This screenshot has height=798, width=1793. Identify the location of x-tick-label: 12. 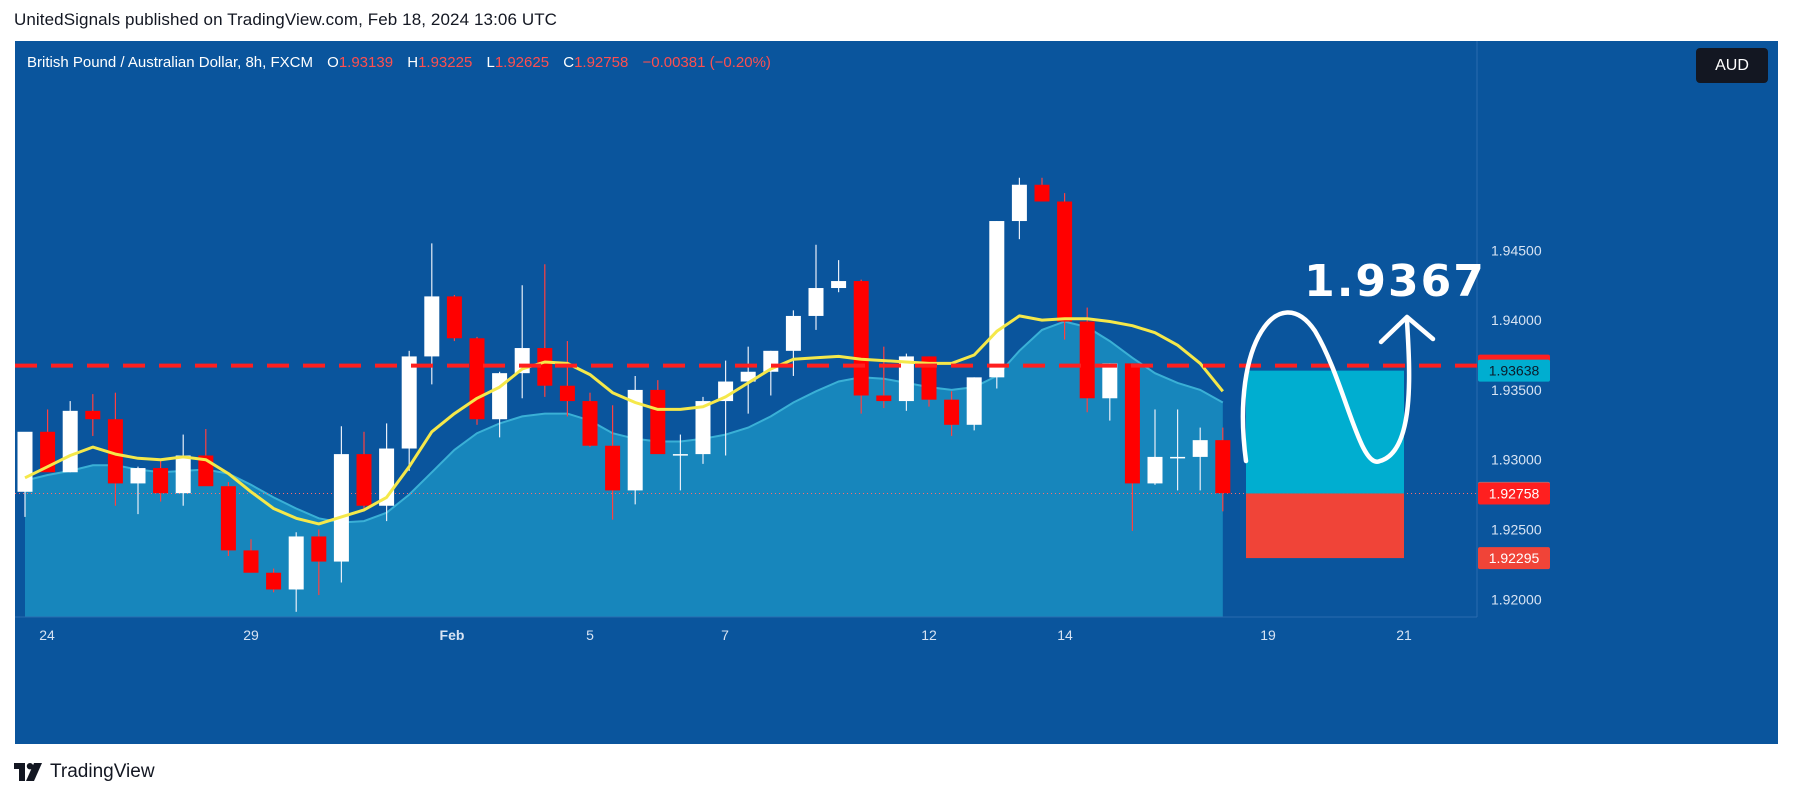
(929, 635).